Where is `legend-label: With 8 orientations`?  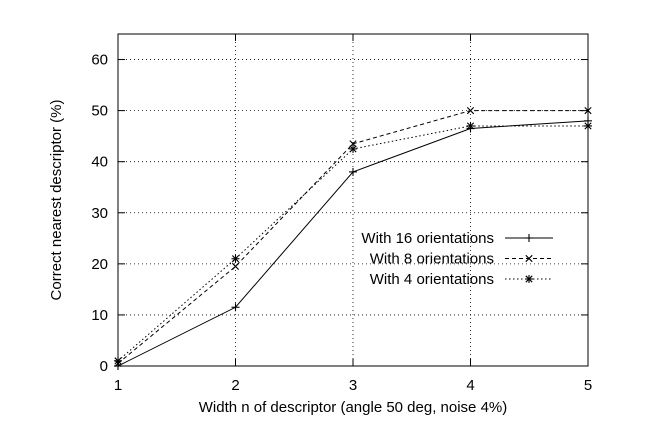 legend-label: With 8 orientations is located at coordinates (432, 259).